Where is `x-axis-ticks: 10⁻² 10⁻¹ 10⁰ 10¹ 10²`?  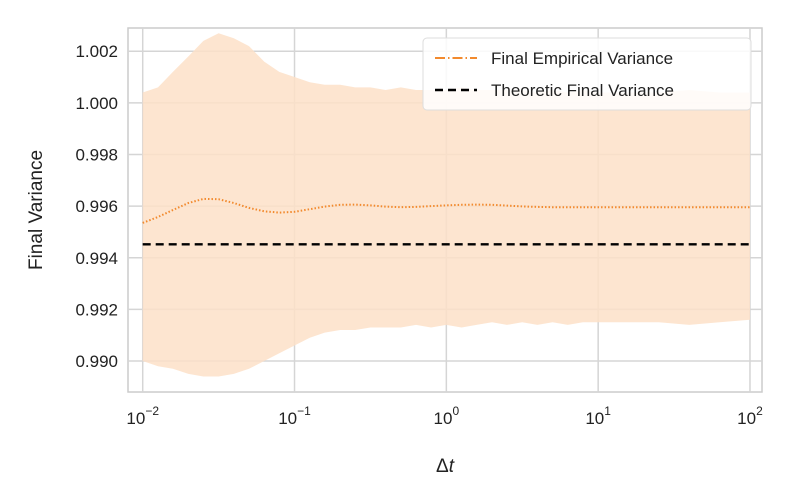 x-axis-ticks: 10⁻² 10⁻¹ 10⁰ 10¹ 10² is located at coordinates (444, 416).